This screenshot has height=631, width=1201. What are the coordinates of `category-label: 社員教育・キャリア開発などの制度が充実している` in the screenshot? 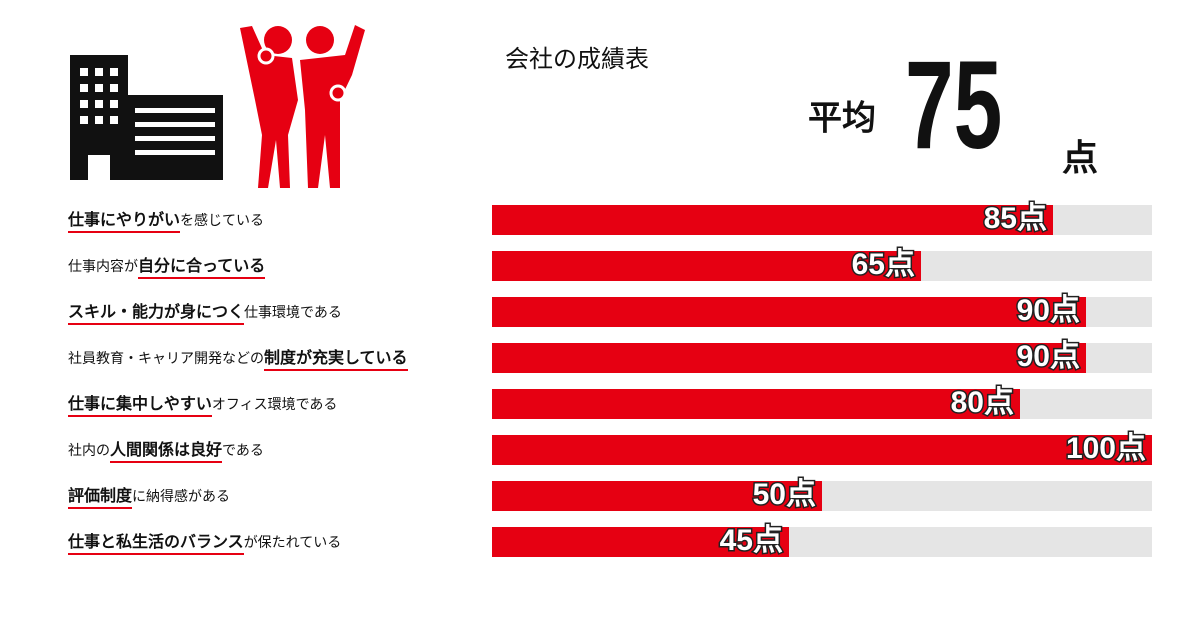 It's located at (238, 358).